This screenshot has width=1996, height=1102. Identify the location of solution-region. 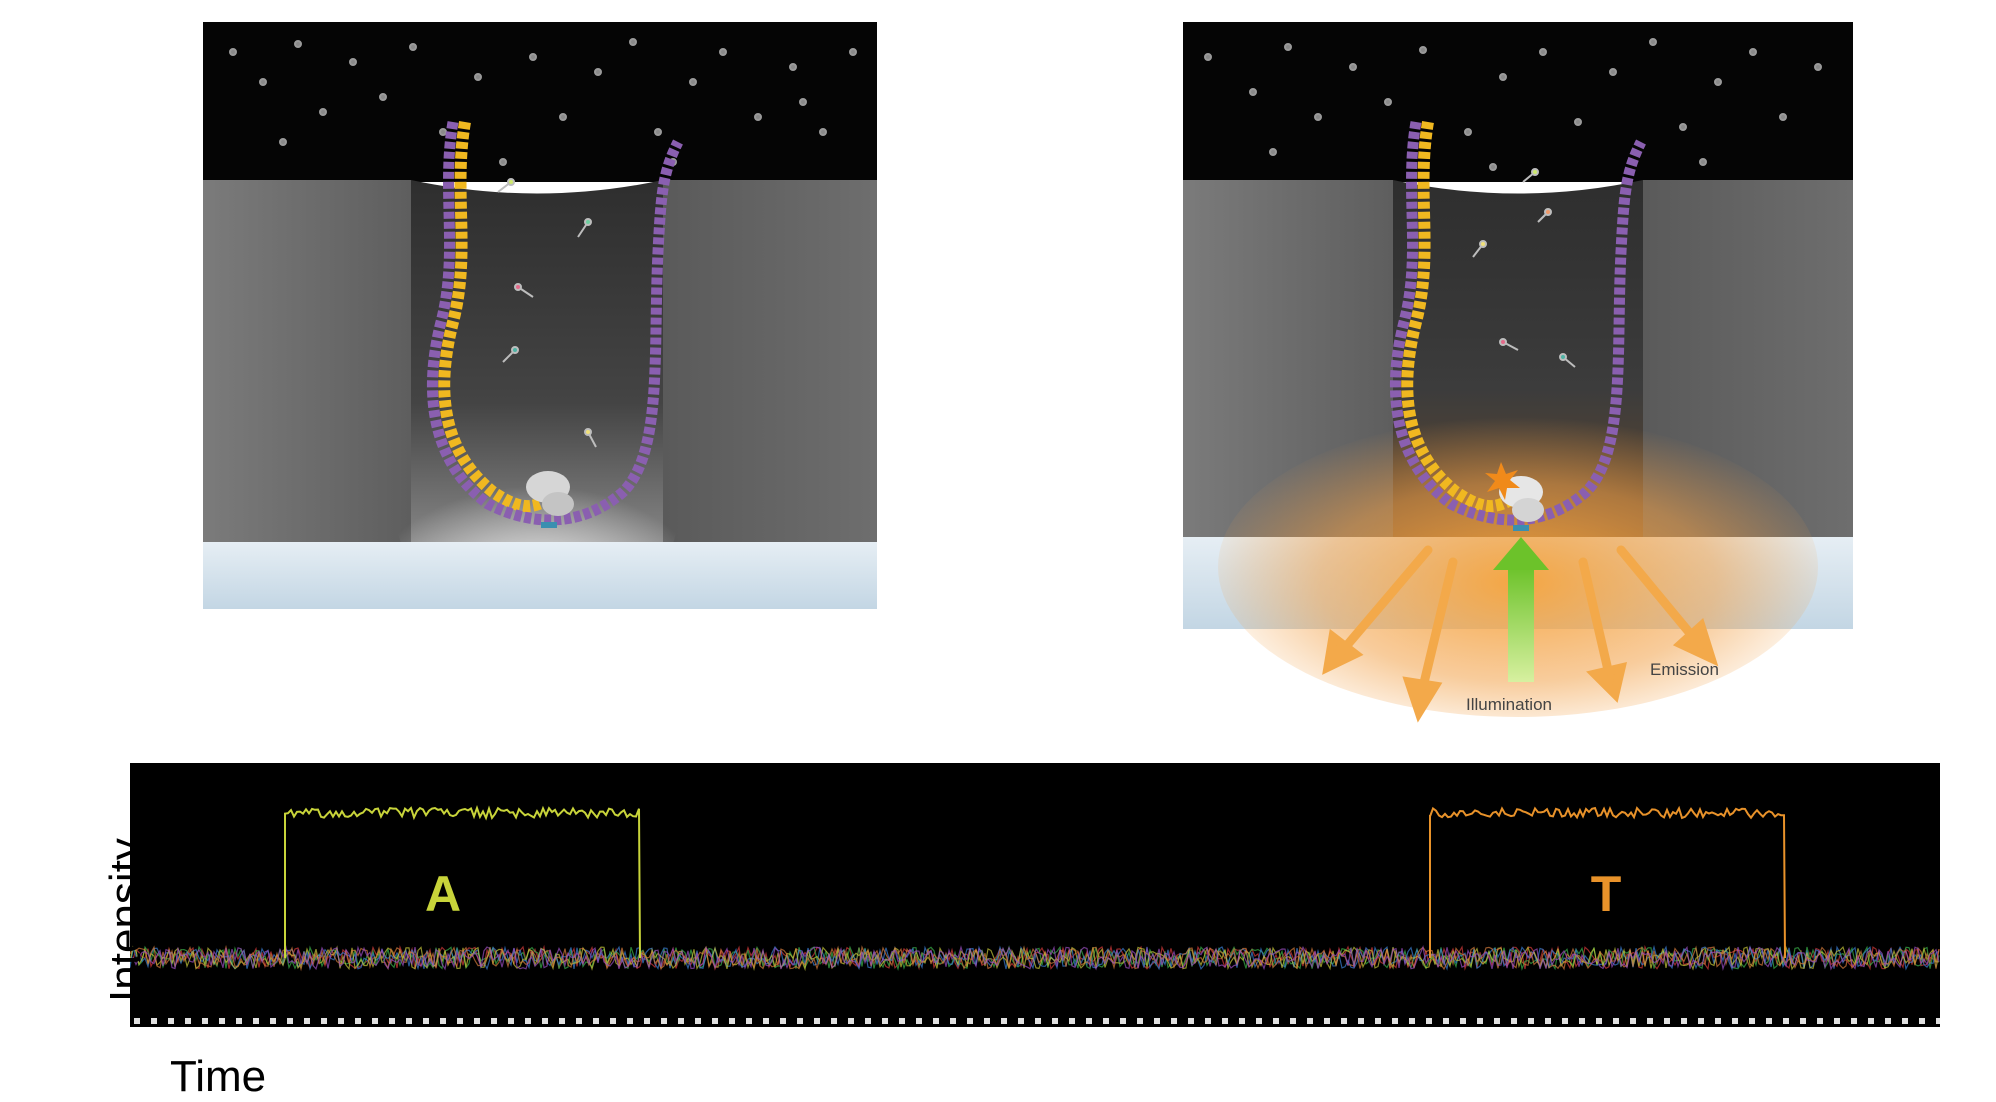
(540, 102).